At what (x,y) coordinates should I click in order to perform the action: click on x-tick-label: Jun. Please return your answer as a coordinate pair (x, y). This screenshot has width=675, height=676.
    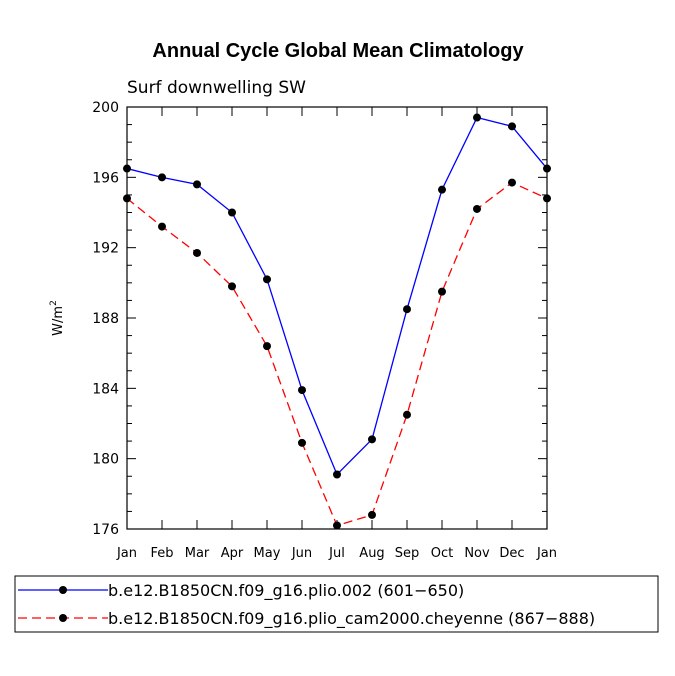
    Looking at the image, I should click on (301, 553).